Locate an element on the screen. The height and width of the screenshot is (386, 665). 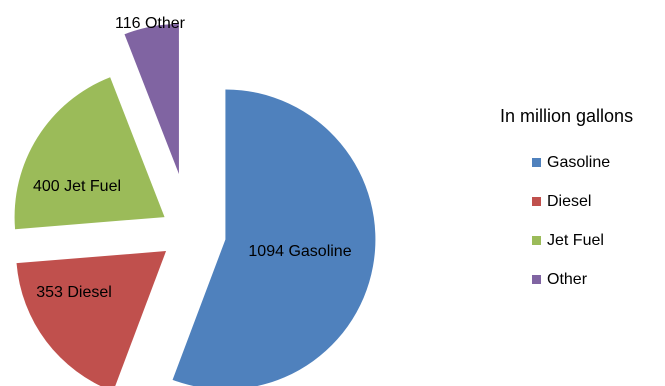
legend-item-jet-fuel: Jet Fuel is located at coordinates (582, 240).